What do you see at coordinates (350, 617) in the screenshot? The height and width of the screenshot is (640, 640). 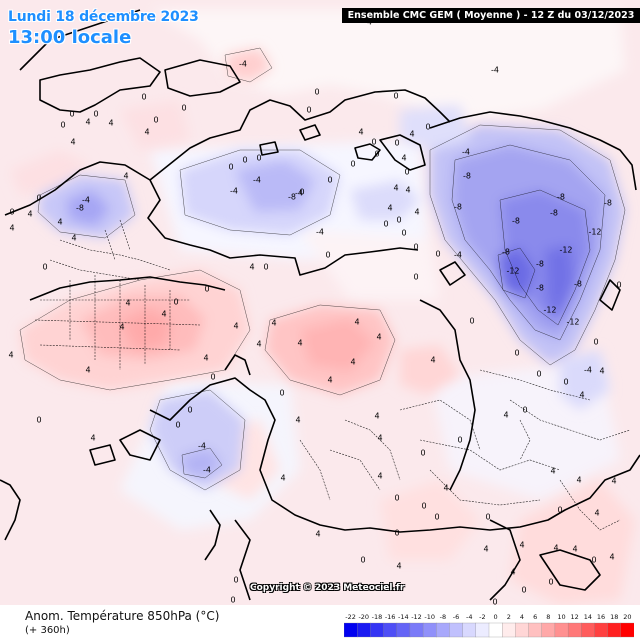 I see `legend-tick-label: -22` at bounding box center [350, 617].